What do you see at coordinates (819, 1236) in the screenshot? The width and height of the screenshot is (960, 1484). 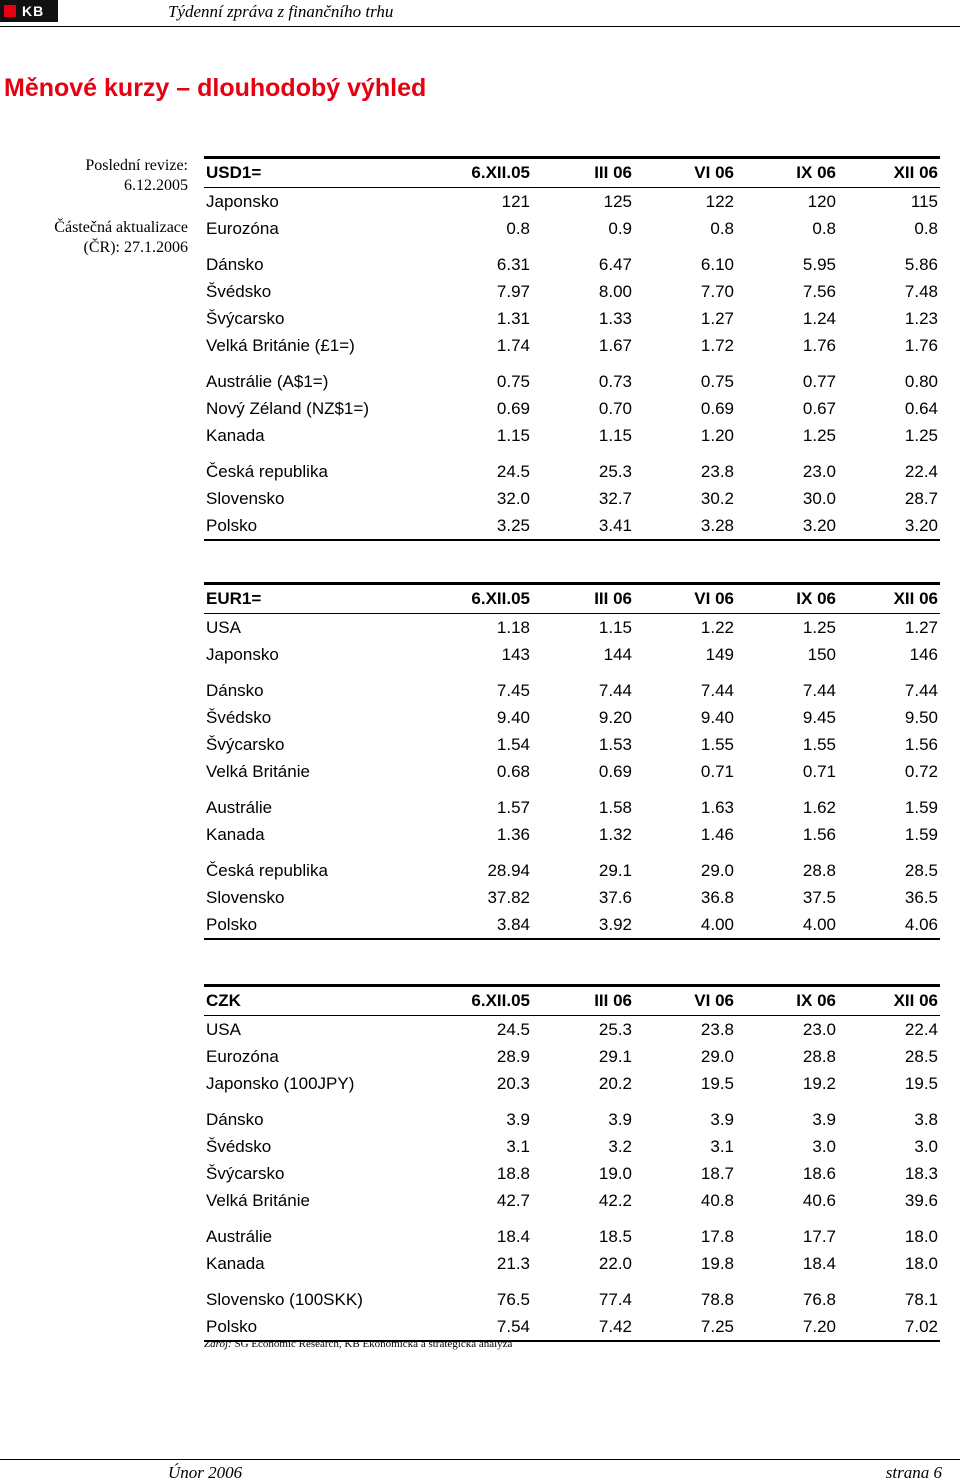 I see `rate-cell: 17.7` at bounding box center [819, 1236].